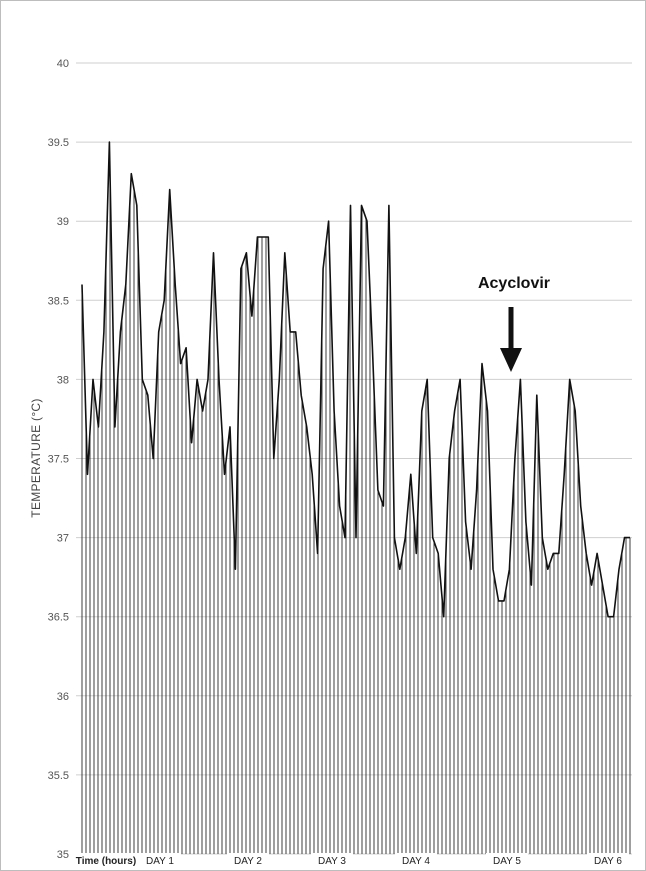  I want to click on y-tick-labels: 35 35.5 36 36.5 37 37.5 38 38.5 39 39.5 40, so click(58, 459).